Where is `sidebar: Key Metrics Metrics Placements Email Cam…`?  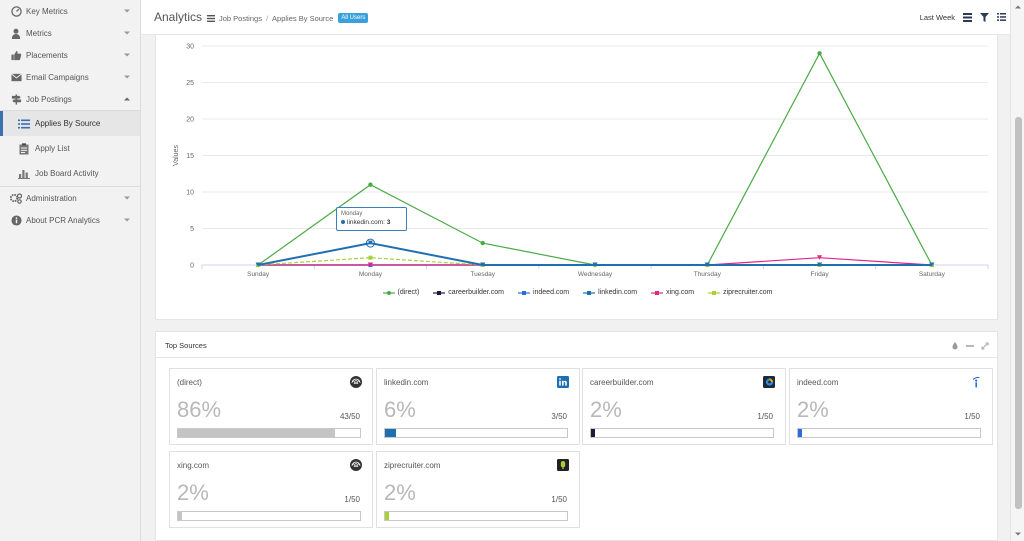
sidebar: Key Metrics Metrics Placements Email Cam… is located at coordinates (70, 270).